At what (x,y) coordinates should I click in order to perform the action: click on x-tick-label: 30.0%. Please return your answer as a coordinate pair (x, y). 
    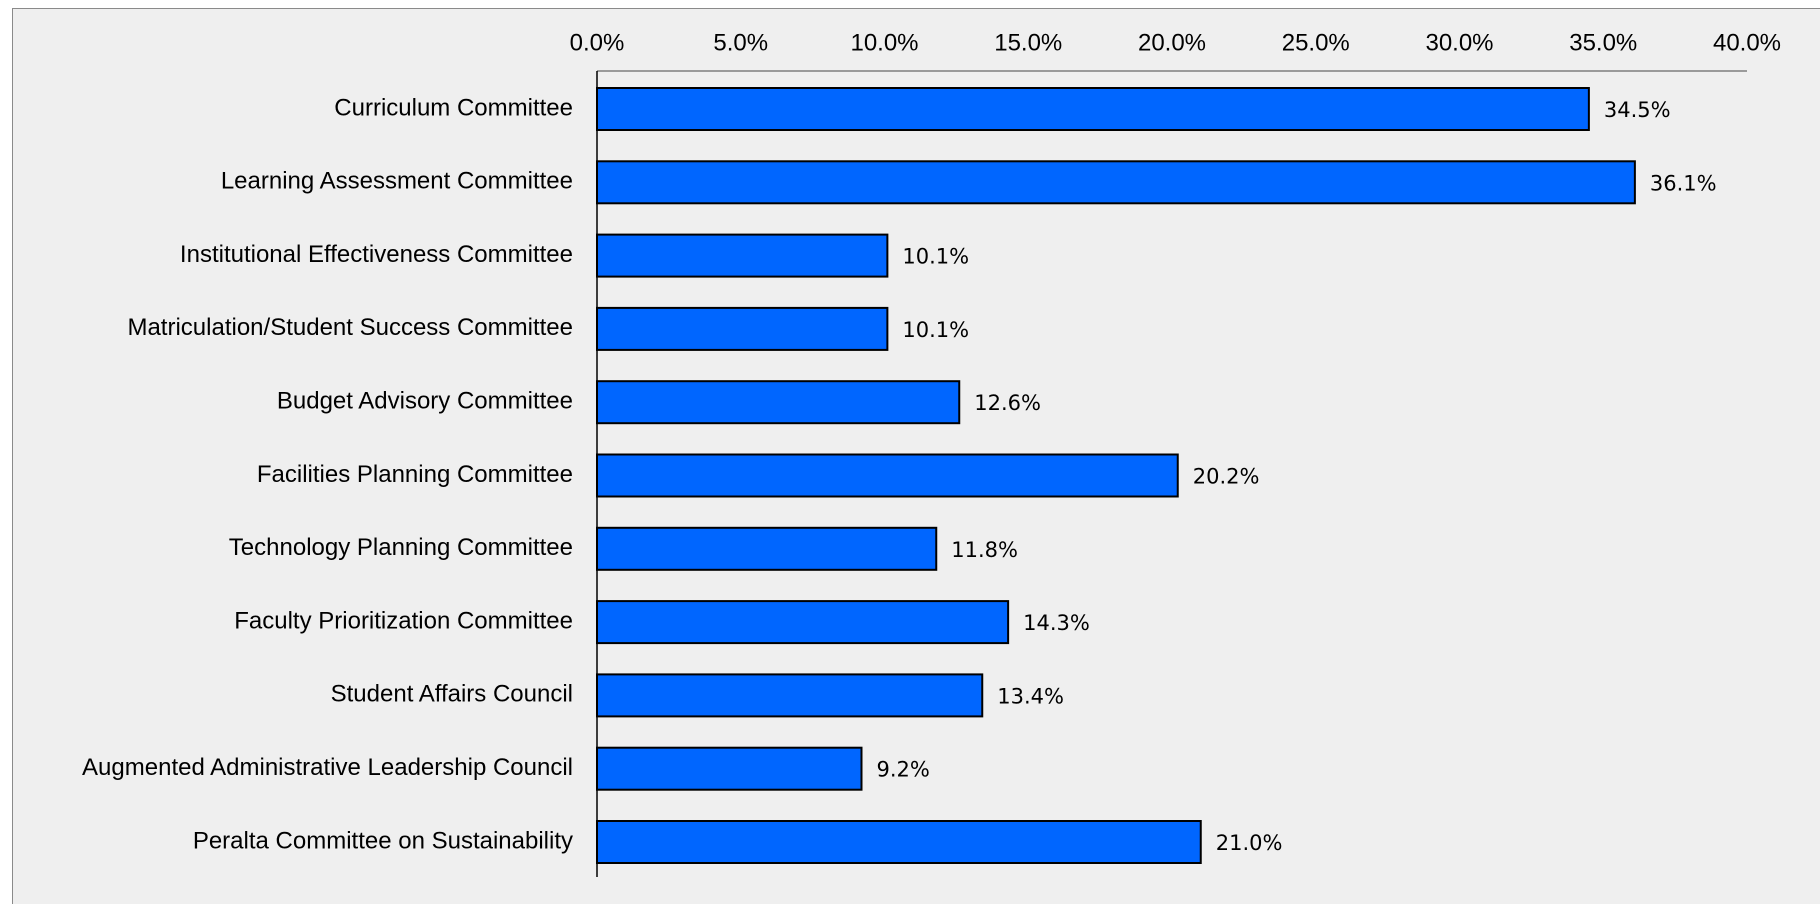
    Looking at the image, I should click on (1459, 42).